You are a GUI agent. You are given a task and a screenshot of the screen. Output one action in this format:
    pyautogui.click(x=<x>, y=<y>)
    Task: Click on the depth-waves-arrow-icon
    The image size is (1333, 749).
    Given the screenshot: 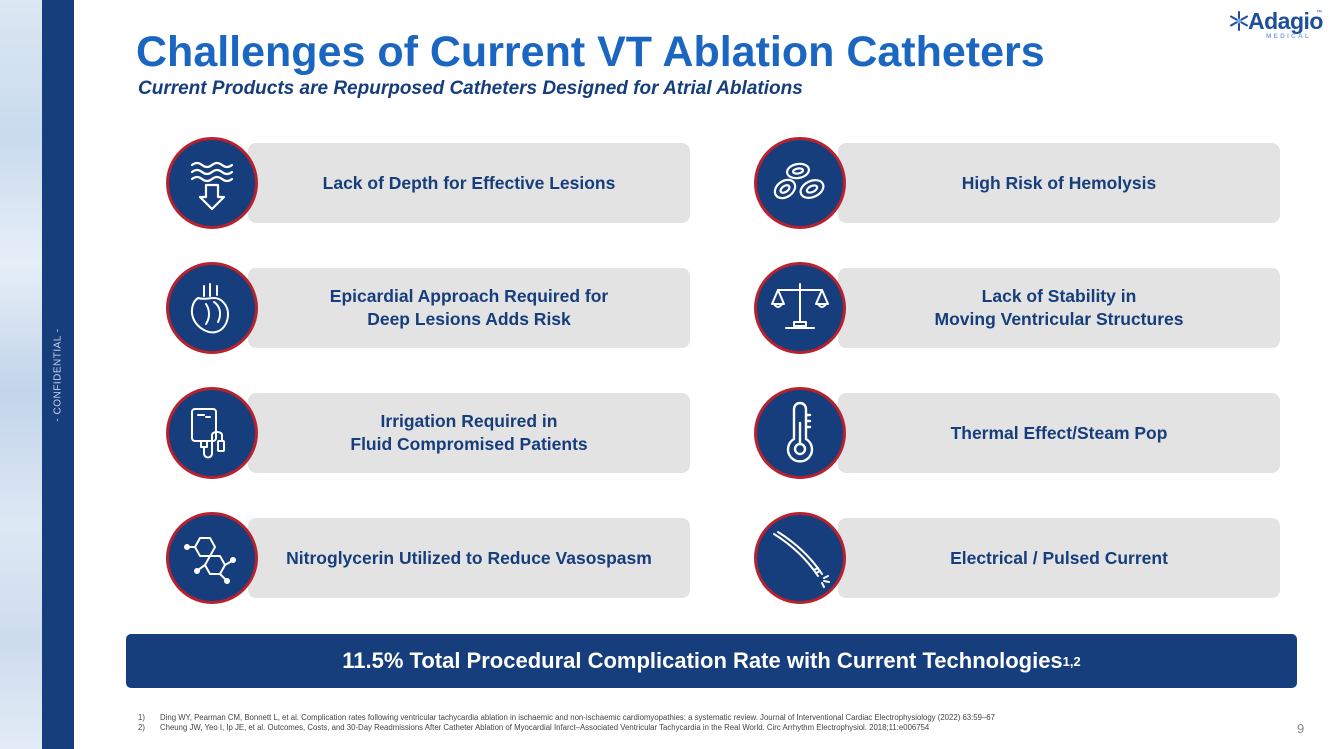 What is the action you would take?
    pyautogui.click(x=212, y=183)
    